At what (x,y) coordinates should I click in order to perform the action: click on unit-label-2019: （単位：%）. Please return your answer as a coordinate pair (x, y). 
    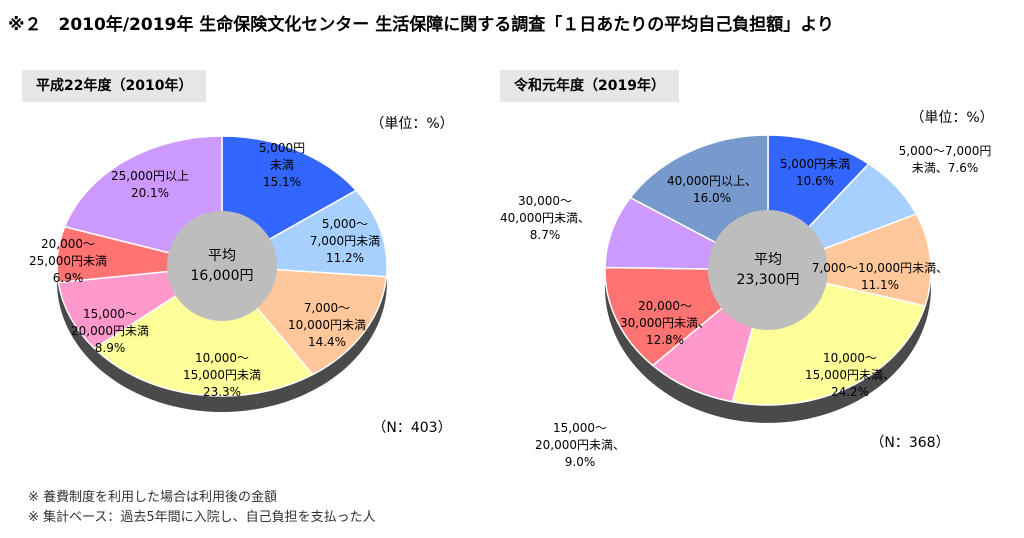
    Looking at the image, I should click on (951, 118).